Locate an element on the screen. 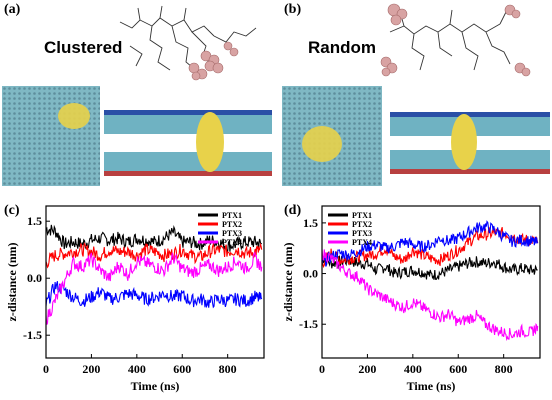 The width and height of the screenshot is (552, 400). series-line-ptx2 is located at coordinates (154, 255).